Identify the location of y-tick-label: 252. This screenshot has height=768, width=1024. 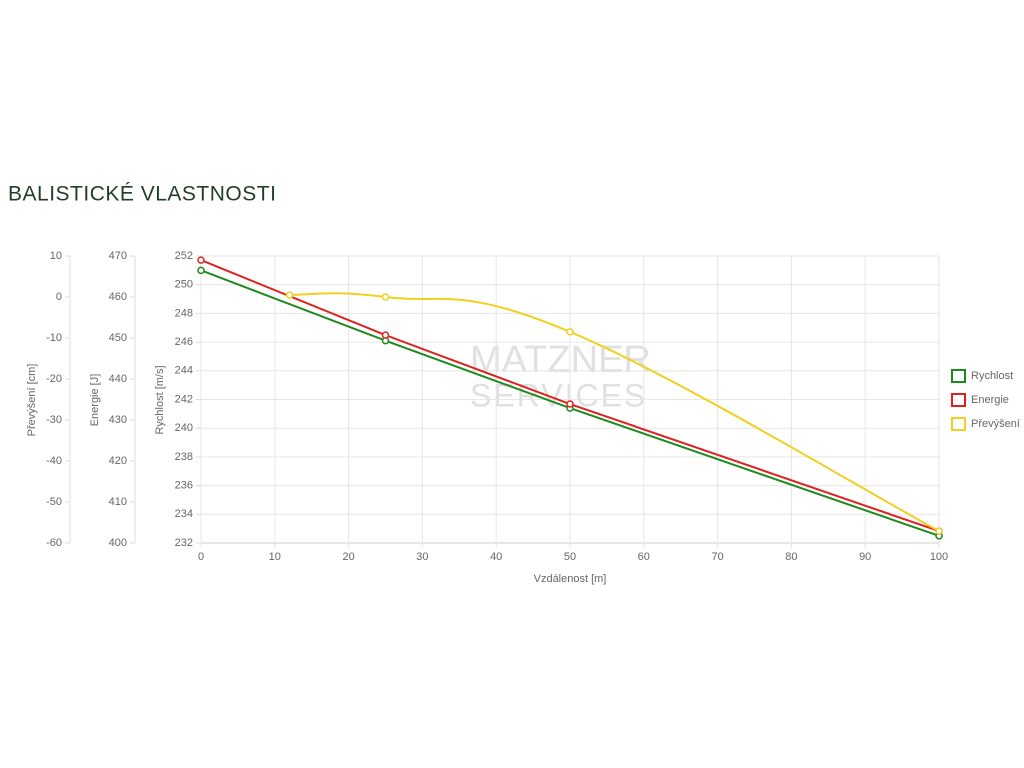
(184, 256).